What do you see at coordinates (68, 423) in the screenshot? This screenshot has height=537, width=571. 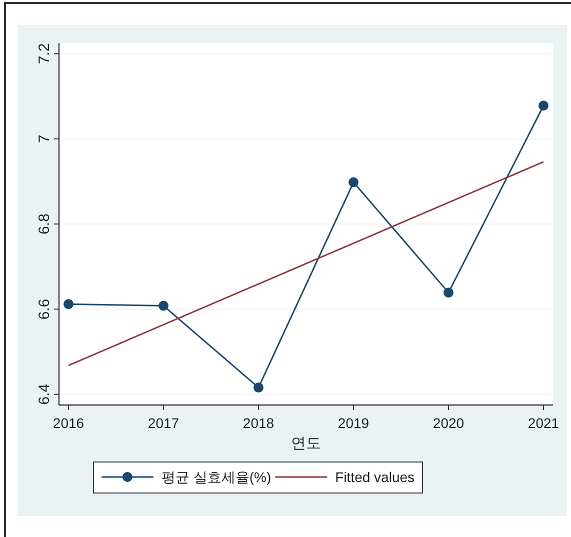 I see `x-tick-label: 2016` at bounding box center [68, 423].